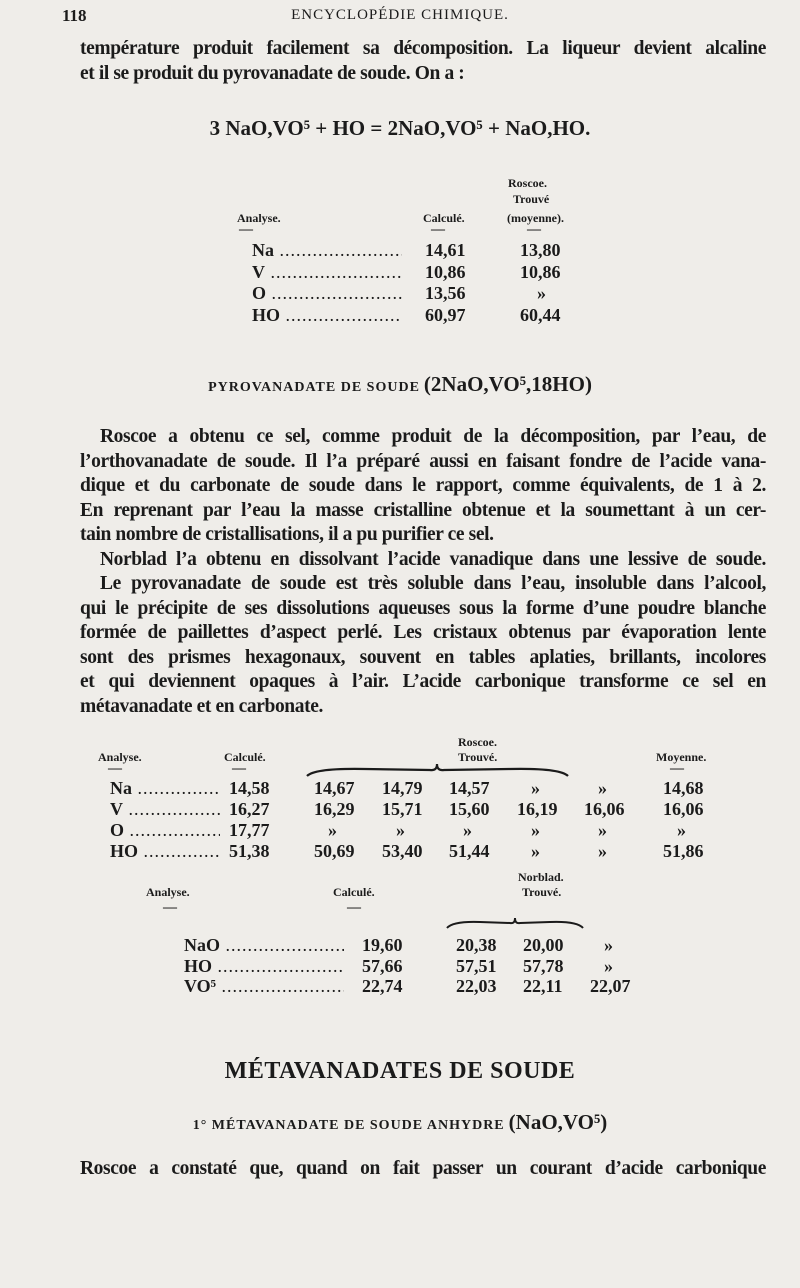 This screenshot has width=800, height=1288. What do you see at coordinates (402, 851) in the screenshot?
I see `found-value: 53,40` at bounding box center [402, 851].